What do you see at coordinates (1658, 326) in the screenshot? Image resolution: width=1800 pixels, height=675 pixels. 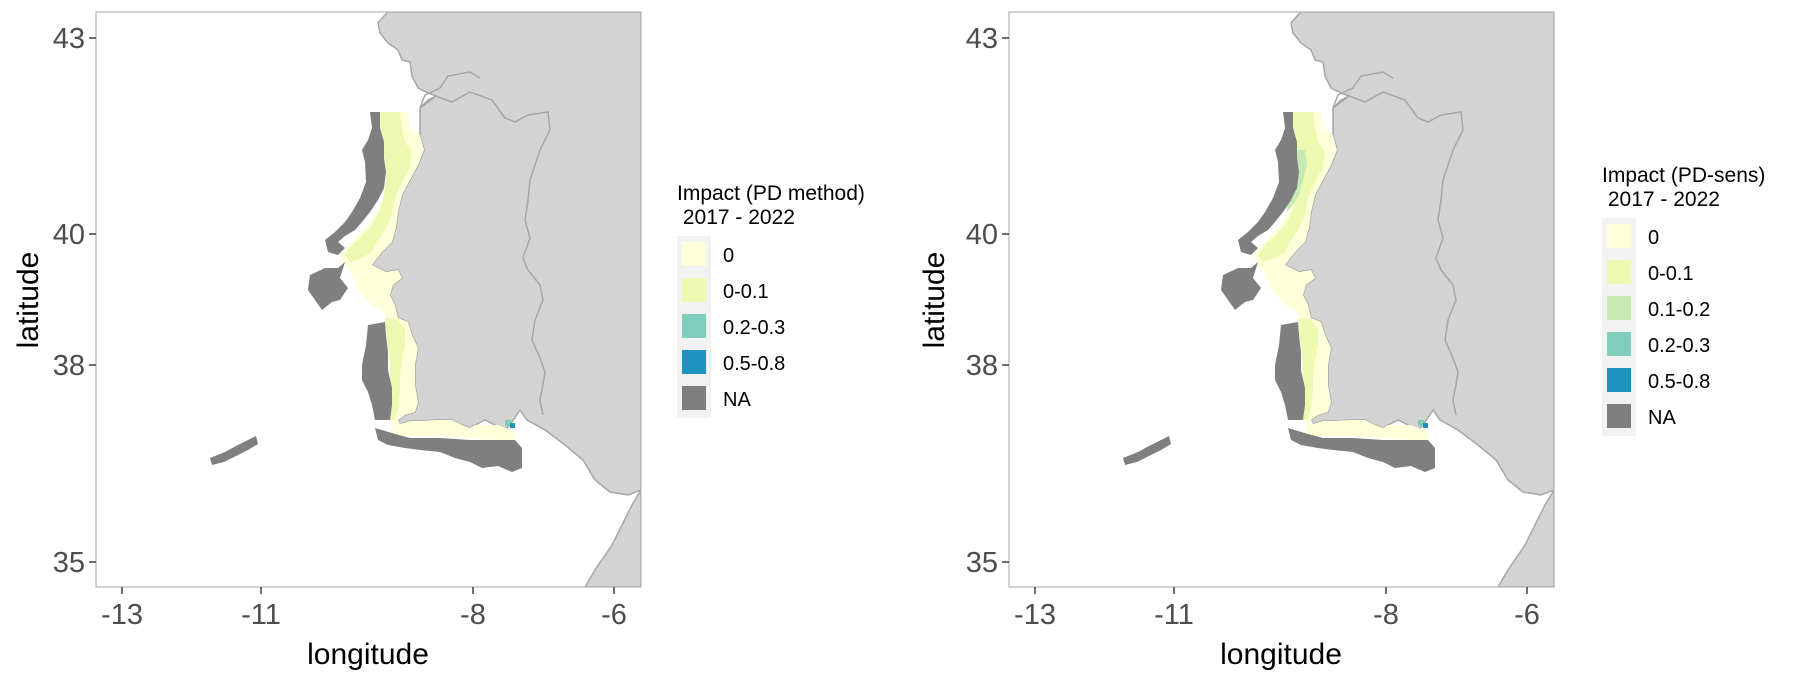 I see `legend-keys-right: 0 0-0.1 0.1-0.2 0.2-0.3 0.5-0.8 NA` at bounding box center [1658, 326].